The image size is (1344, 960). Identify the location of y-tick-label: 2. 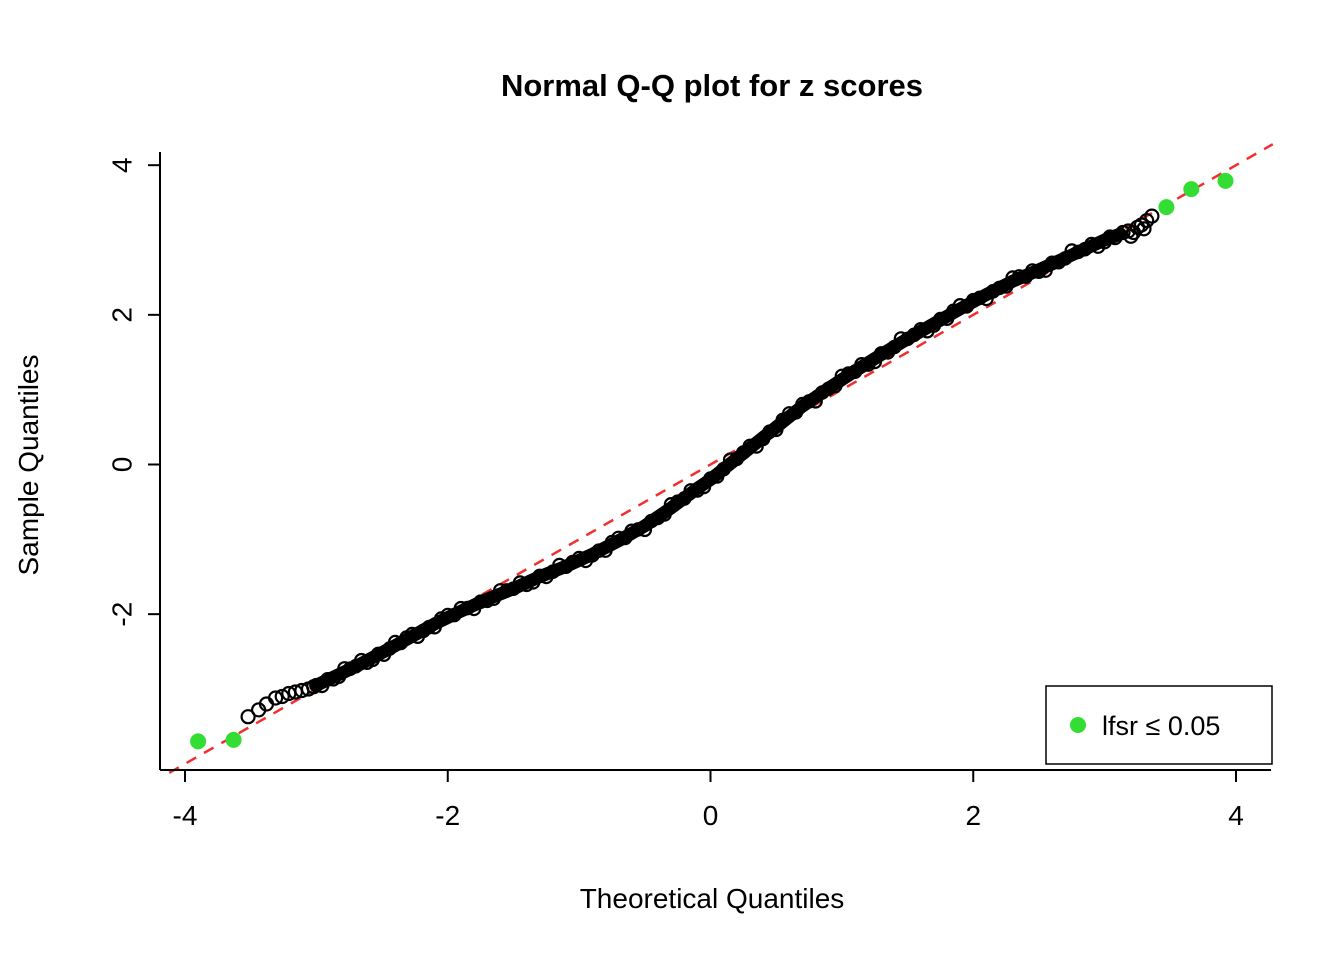
(122, 315).